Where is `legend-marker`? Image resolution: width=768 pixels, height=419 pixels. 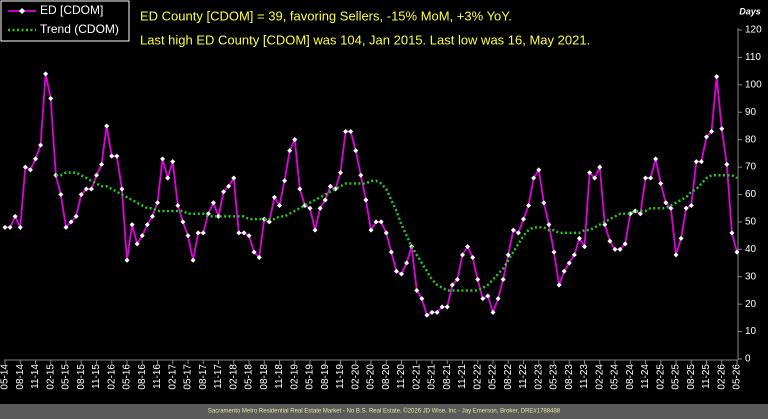 legend-marker is located at coordinates (22, 11).